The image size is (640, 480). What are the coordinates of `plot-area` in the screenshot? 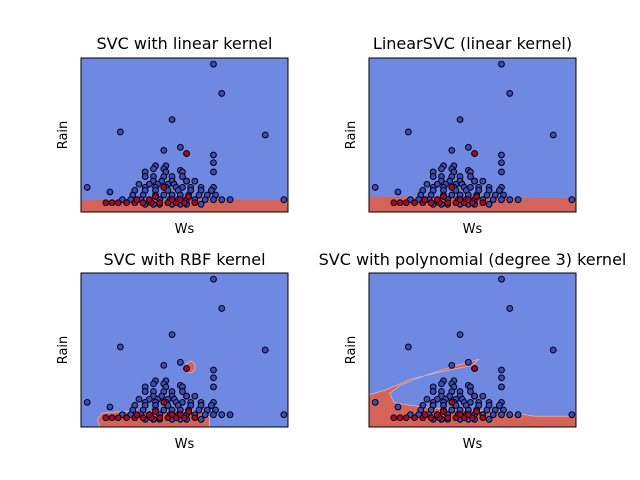 It's located at (472, 350).